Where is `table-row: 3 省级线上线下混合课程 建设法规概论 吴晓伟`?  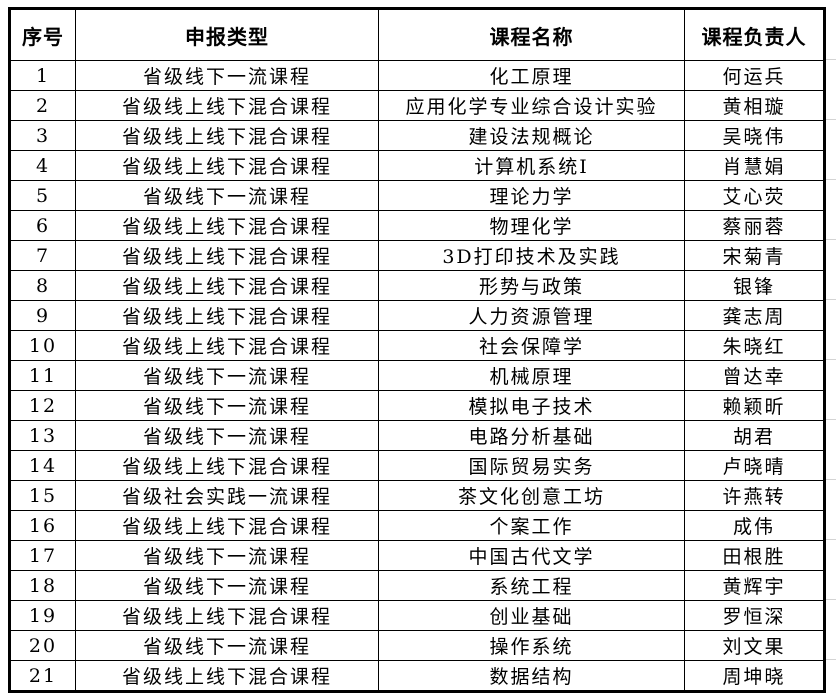 table-row: 3 省级线上线下混合课程 建设法规概论 吴晓伟 is located at coordinates (417, 135).